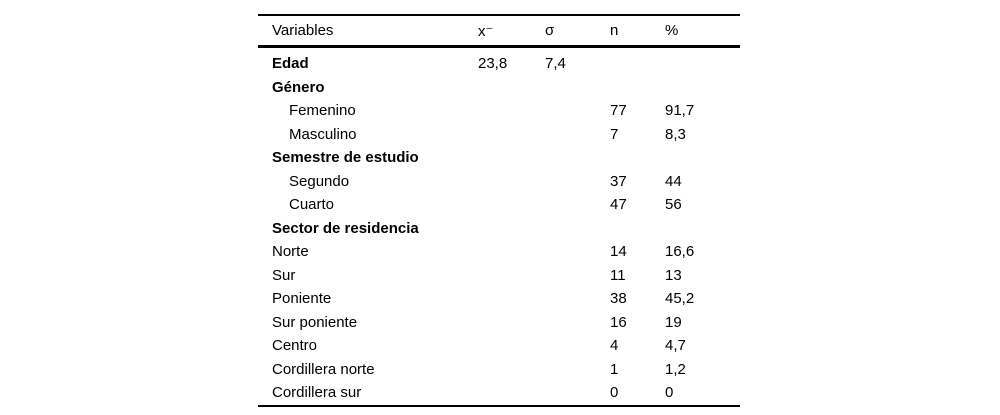 This screenshot has width=1000, height=415. I want to click on cell-pct: 56, so click(673, 205).